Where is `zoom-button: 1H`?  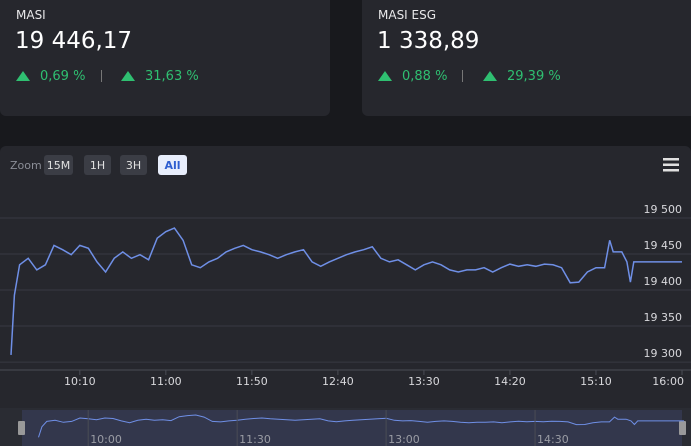 zoom-button: 1H is located at coordinates (97, 165).